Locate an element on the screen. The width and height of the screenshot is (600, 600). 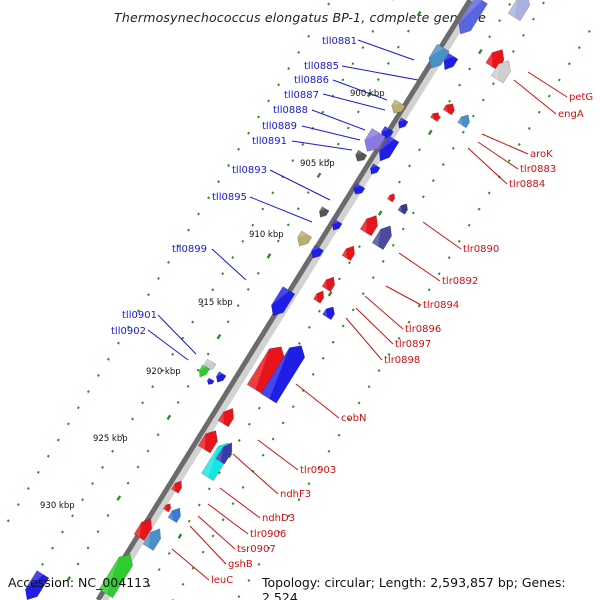
gene-label: tll0899 is located at coordinates (189, 249).